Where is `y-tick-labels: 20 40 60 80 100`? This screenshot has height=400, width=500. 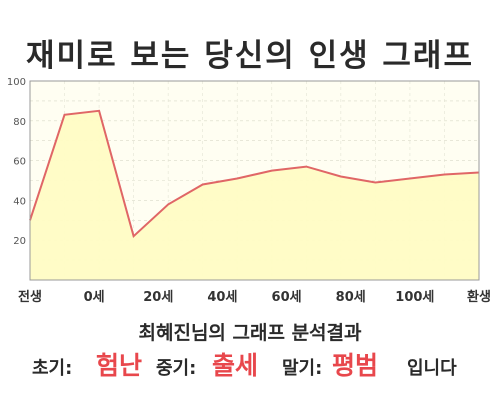 y-tick-labels: 20 40 60 80 100 is located at coordinates (16, 162).